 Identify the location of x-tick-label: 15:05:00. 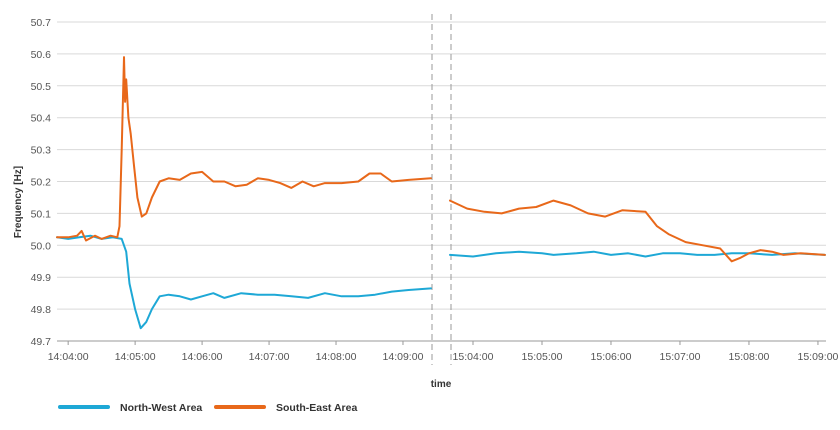
(542, 357).